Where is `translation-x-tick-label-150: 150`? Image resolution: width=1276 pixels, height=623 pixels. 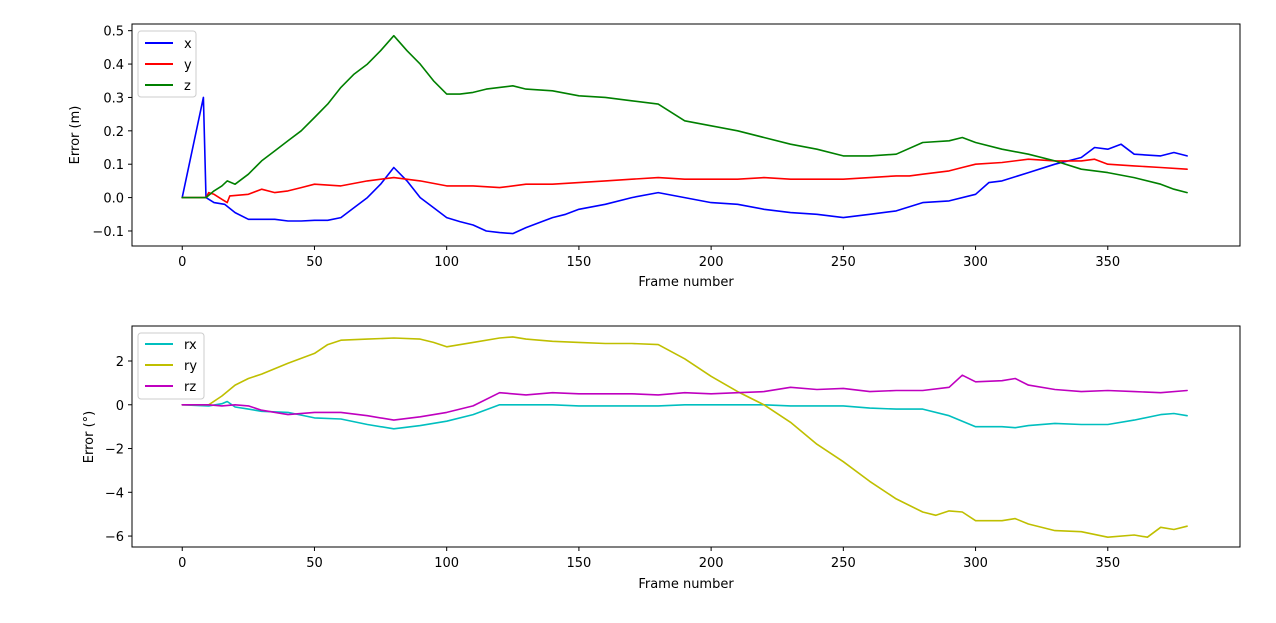
translation-x-tick-label-150: 150 is located at coordinates (578, 262).